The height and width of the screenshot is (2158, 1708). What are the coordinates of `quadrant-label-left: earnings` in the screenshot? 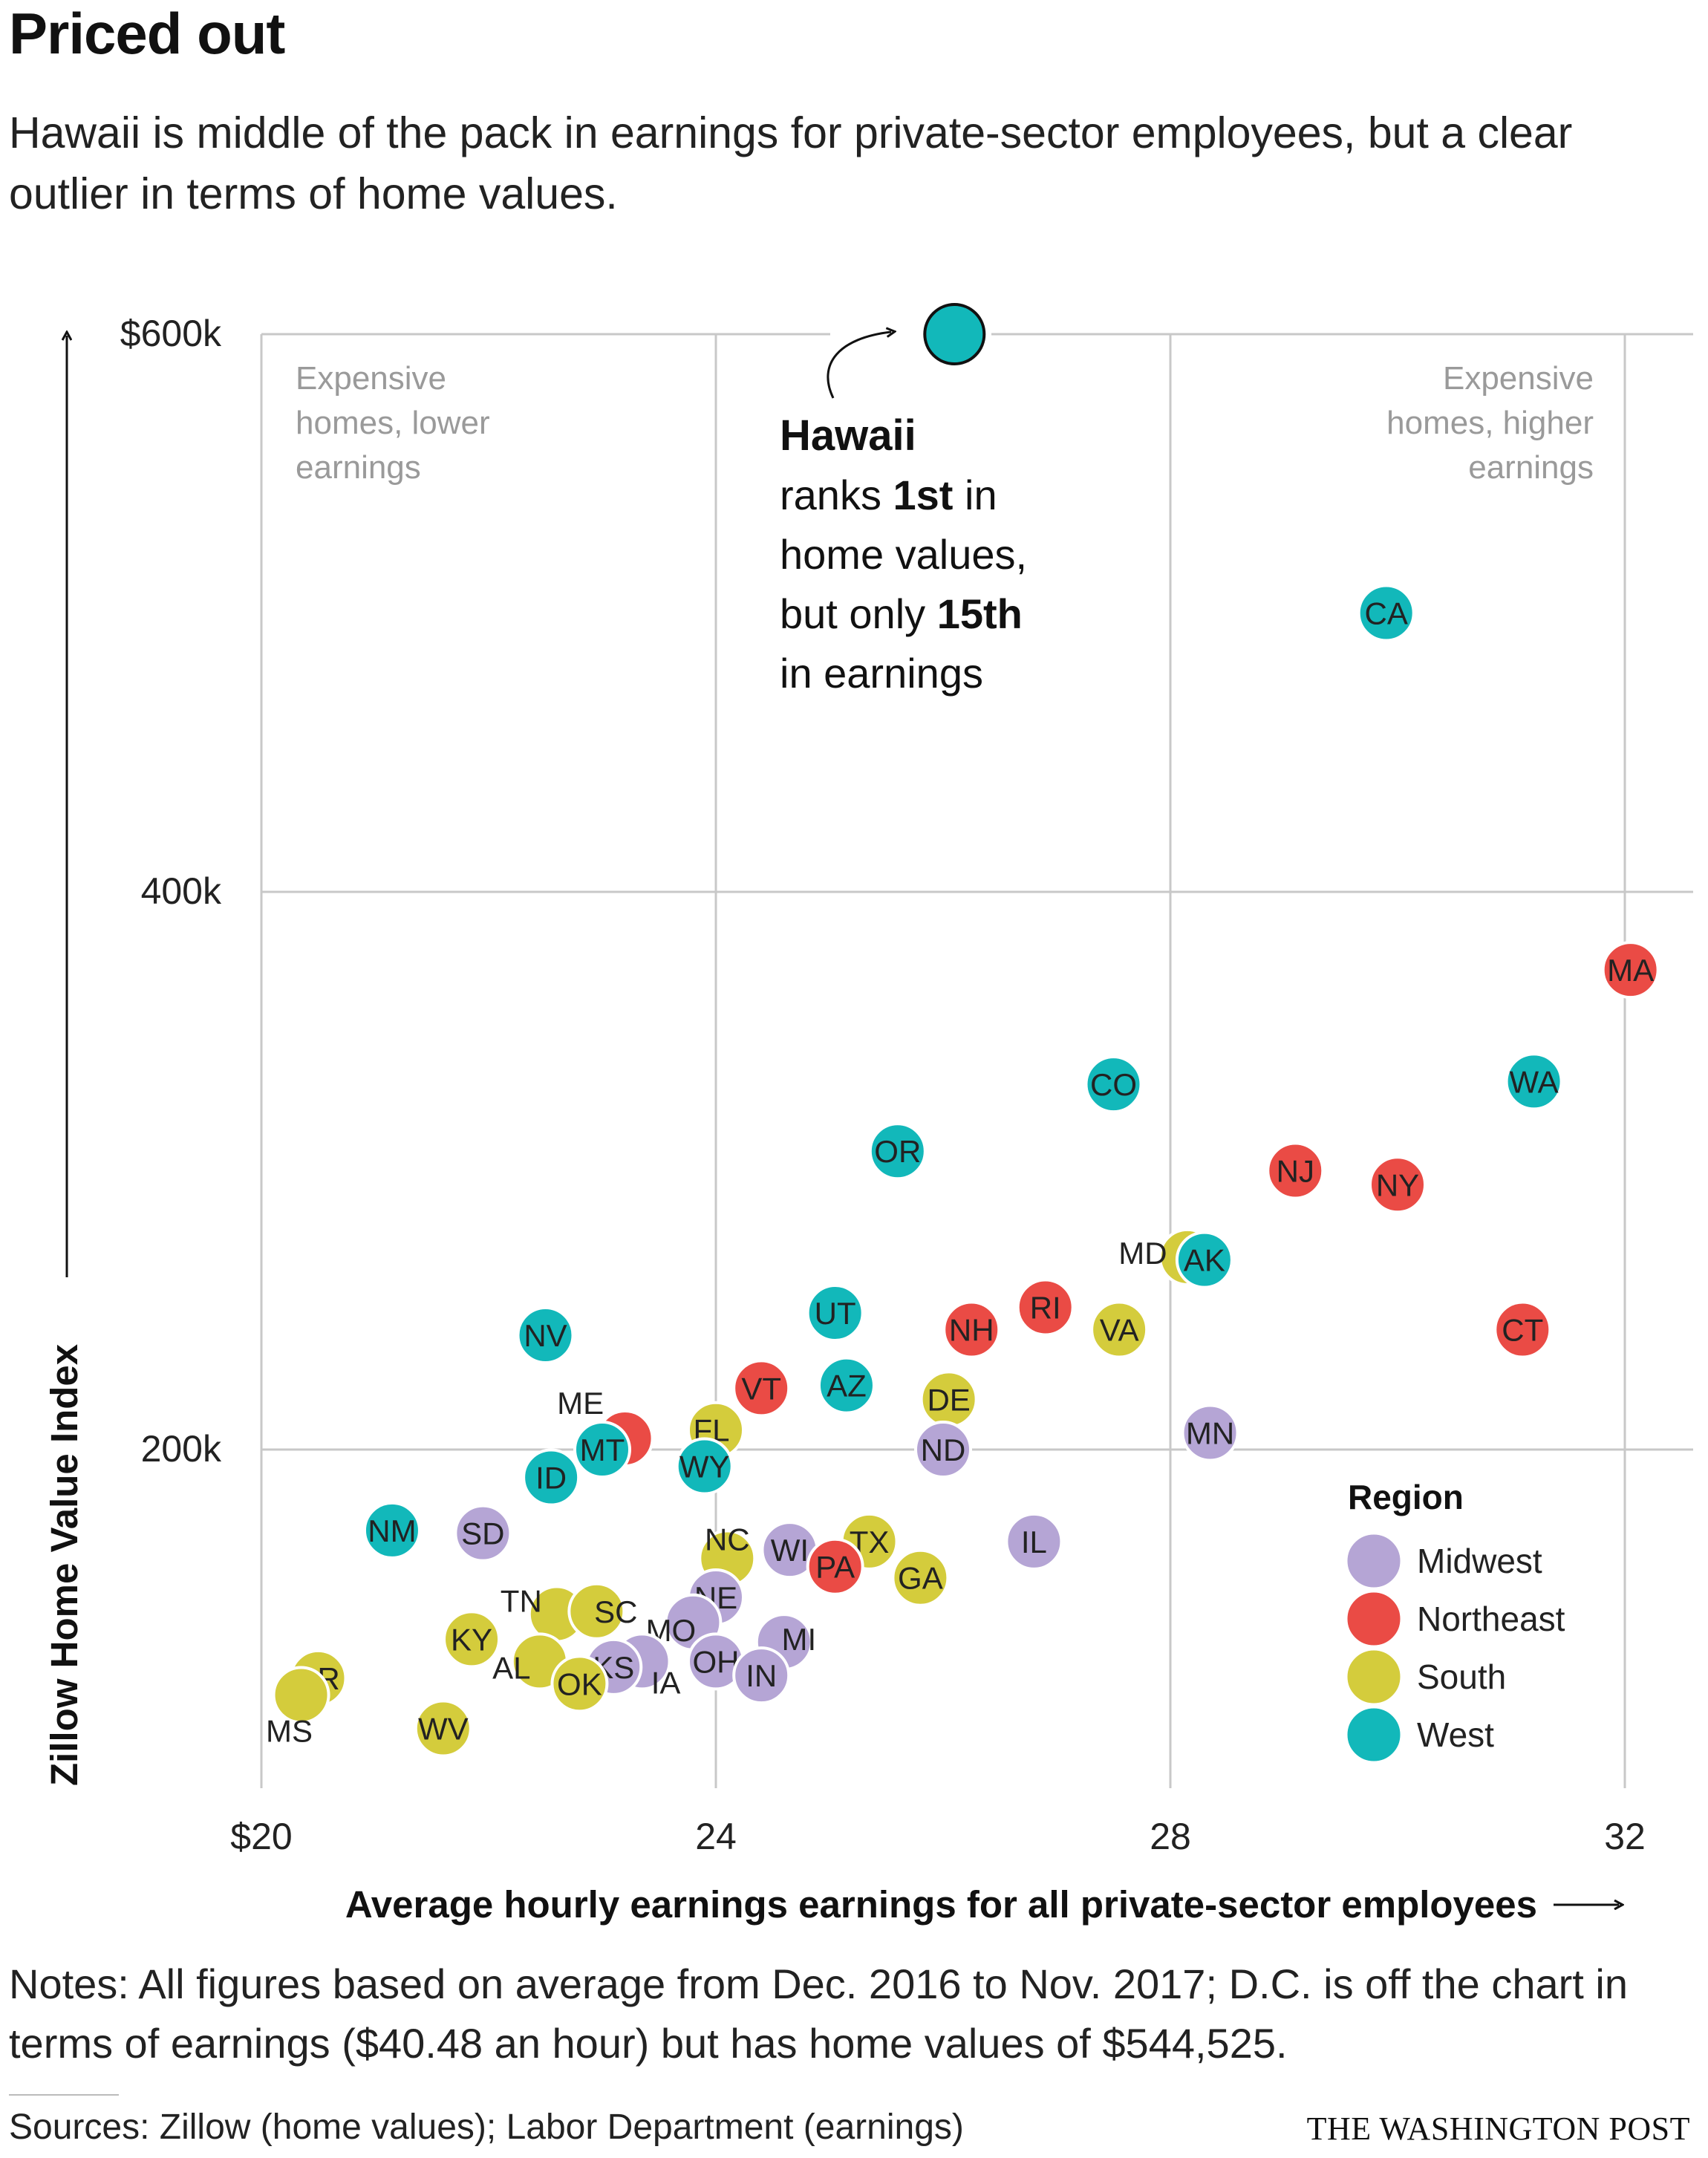 It's located at (358, 467).